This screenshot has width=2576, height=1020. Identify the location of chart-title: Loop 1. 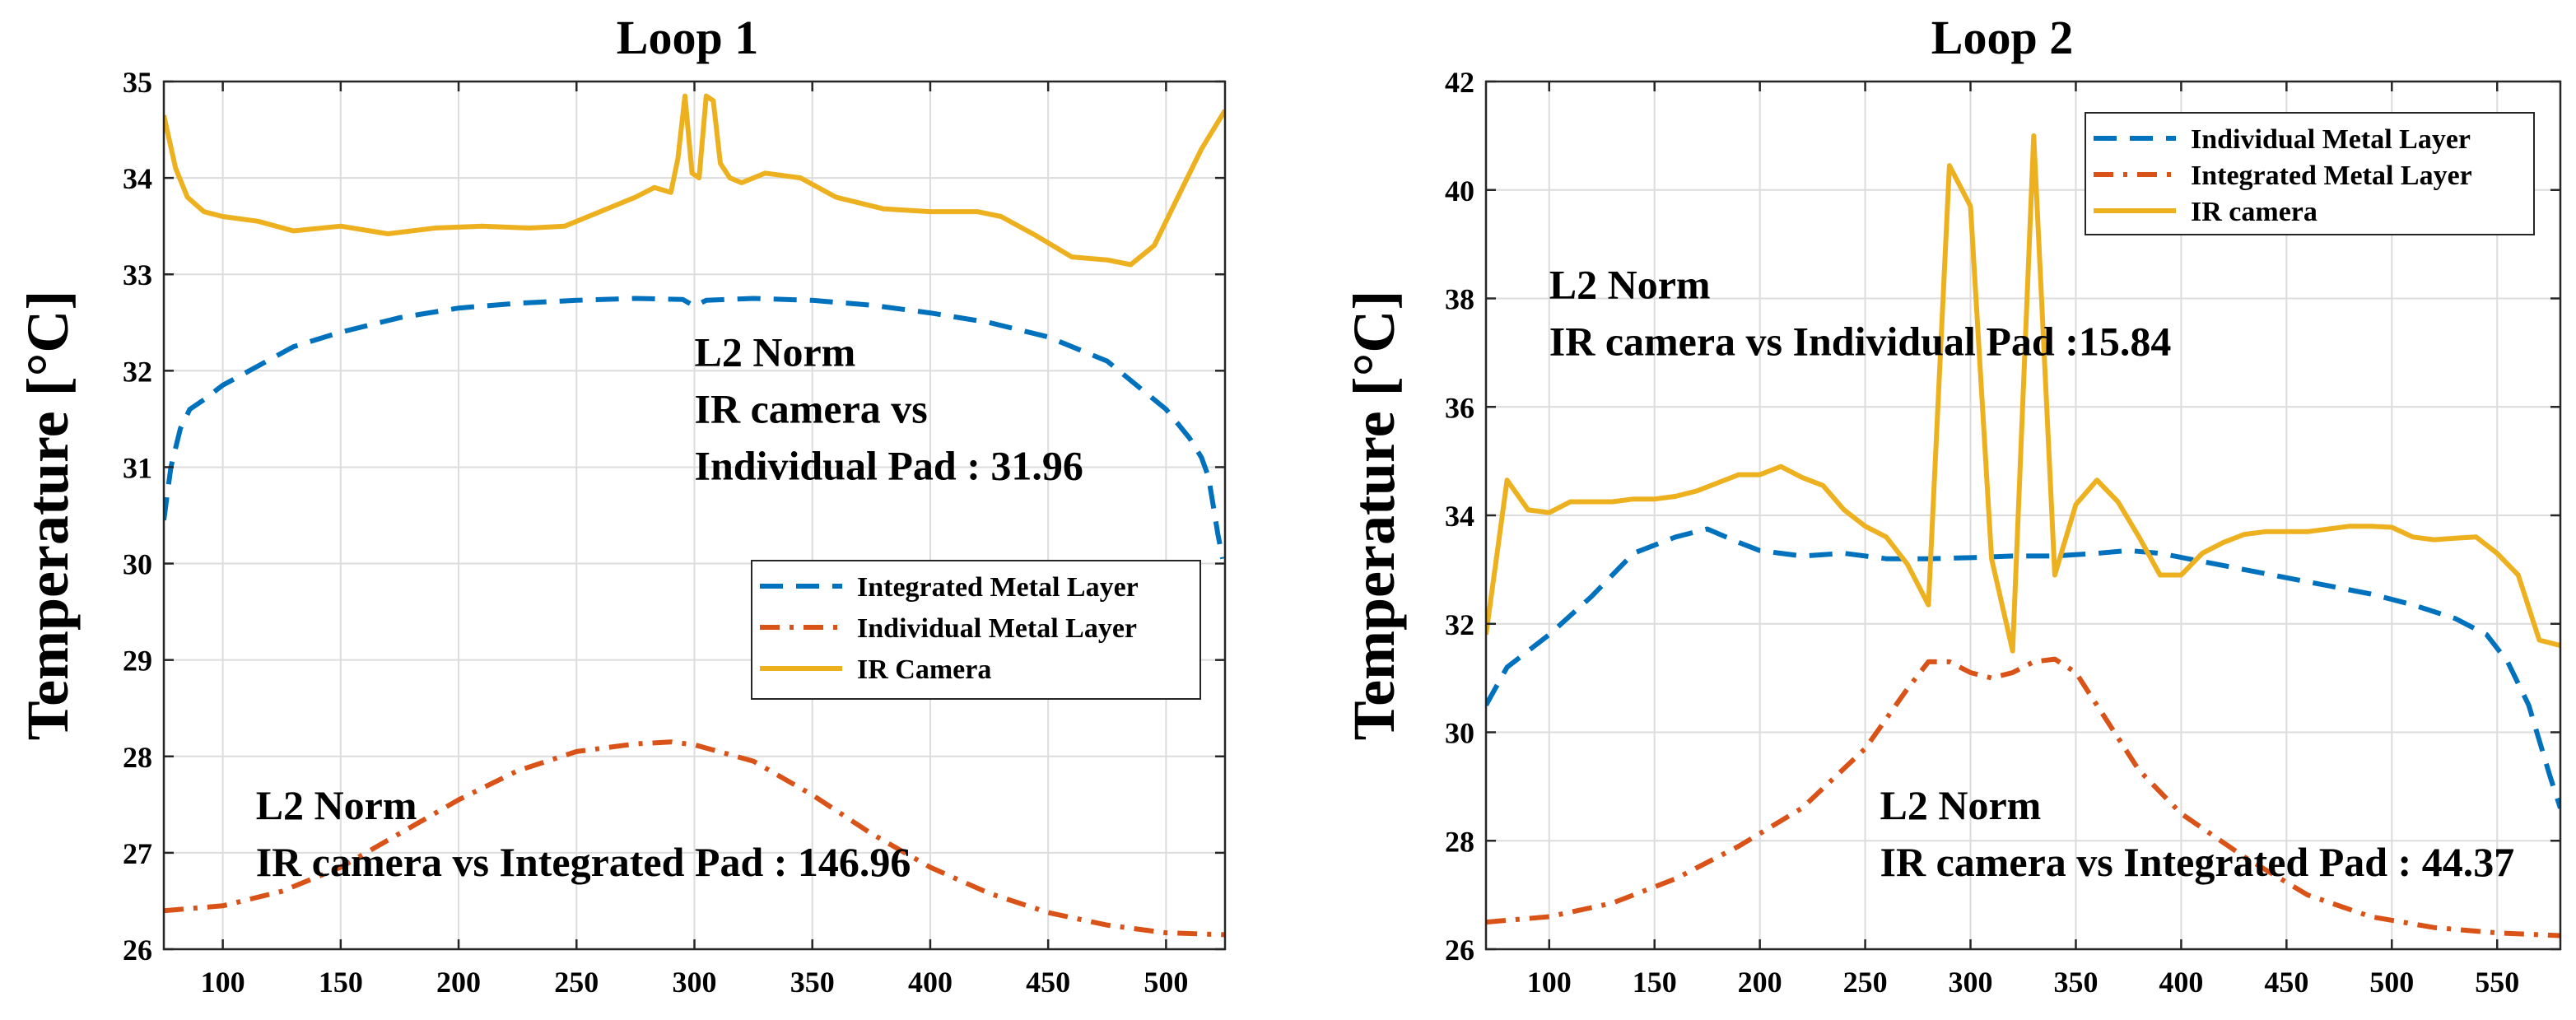
(687, 37).